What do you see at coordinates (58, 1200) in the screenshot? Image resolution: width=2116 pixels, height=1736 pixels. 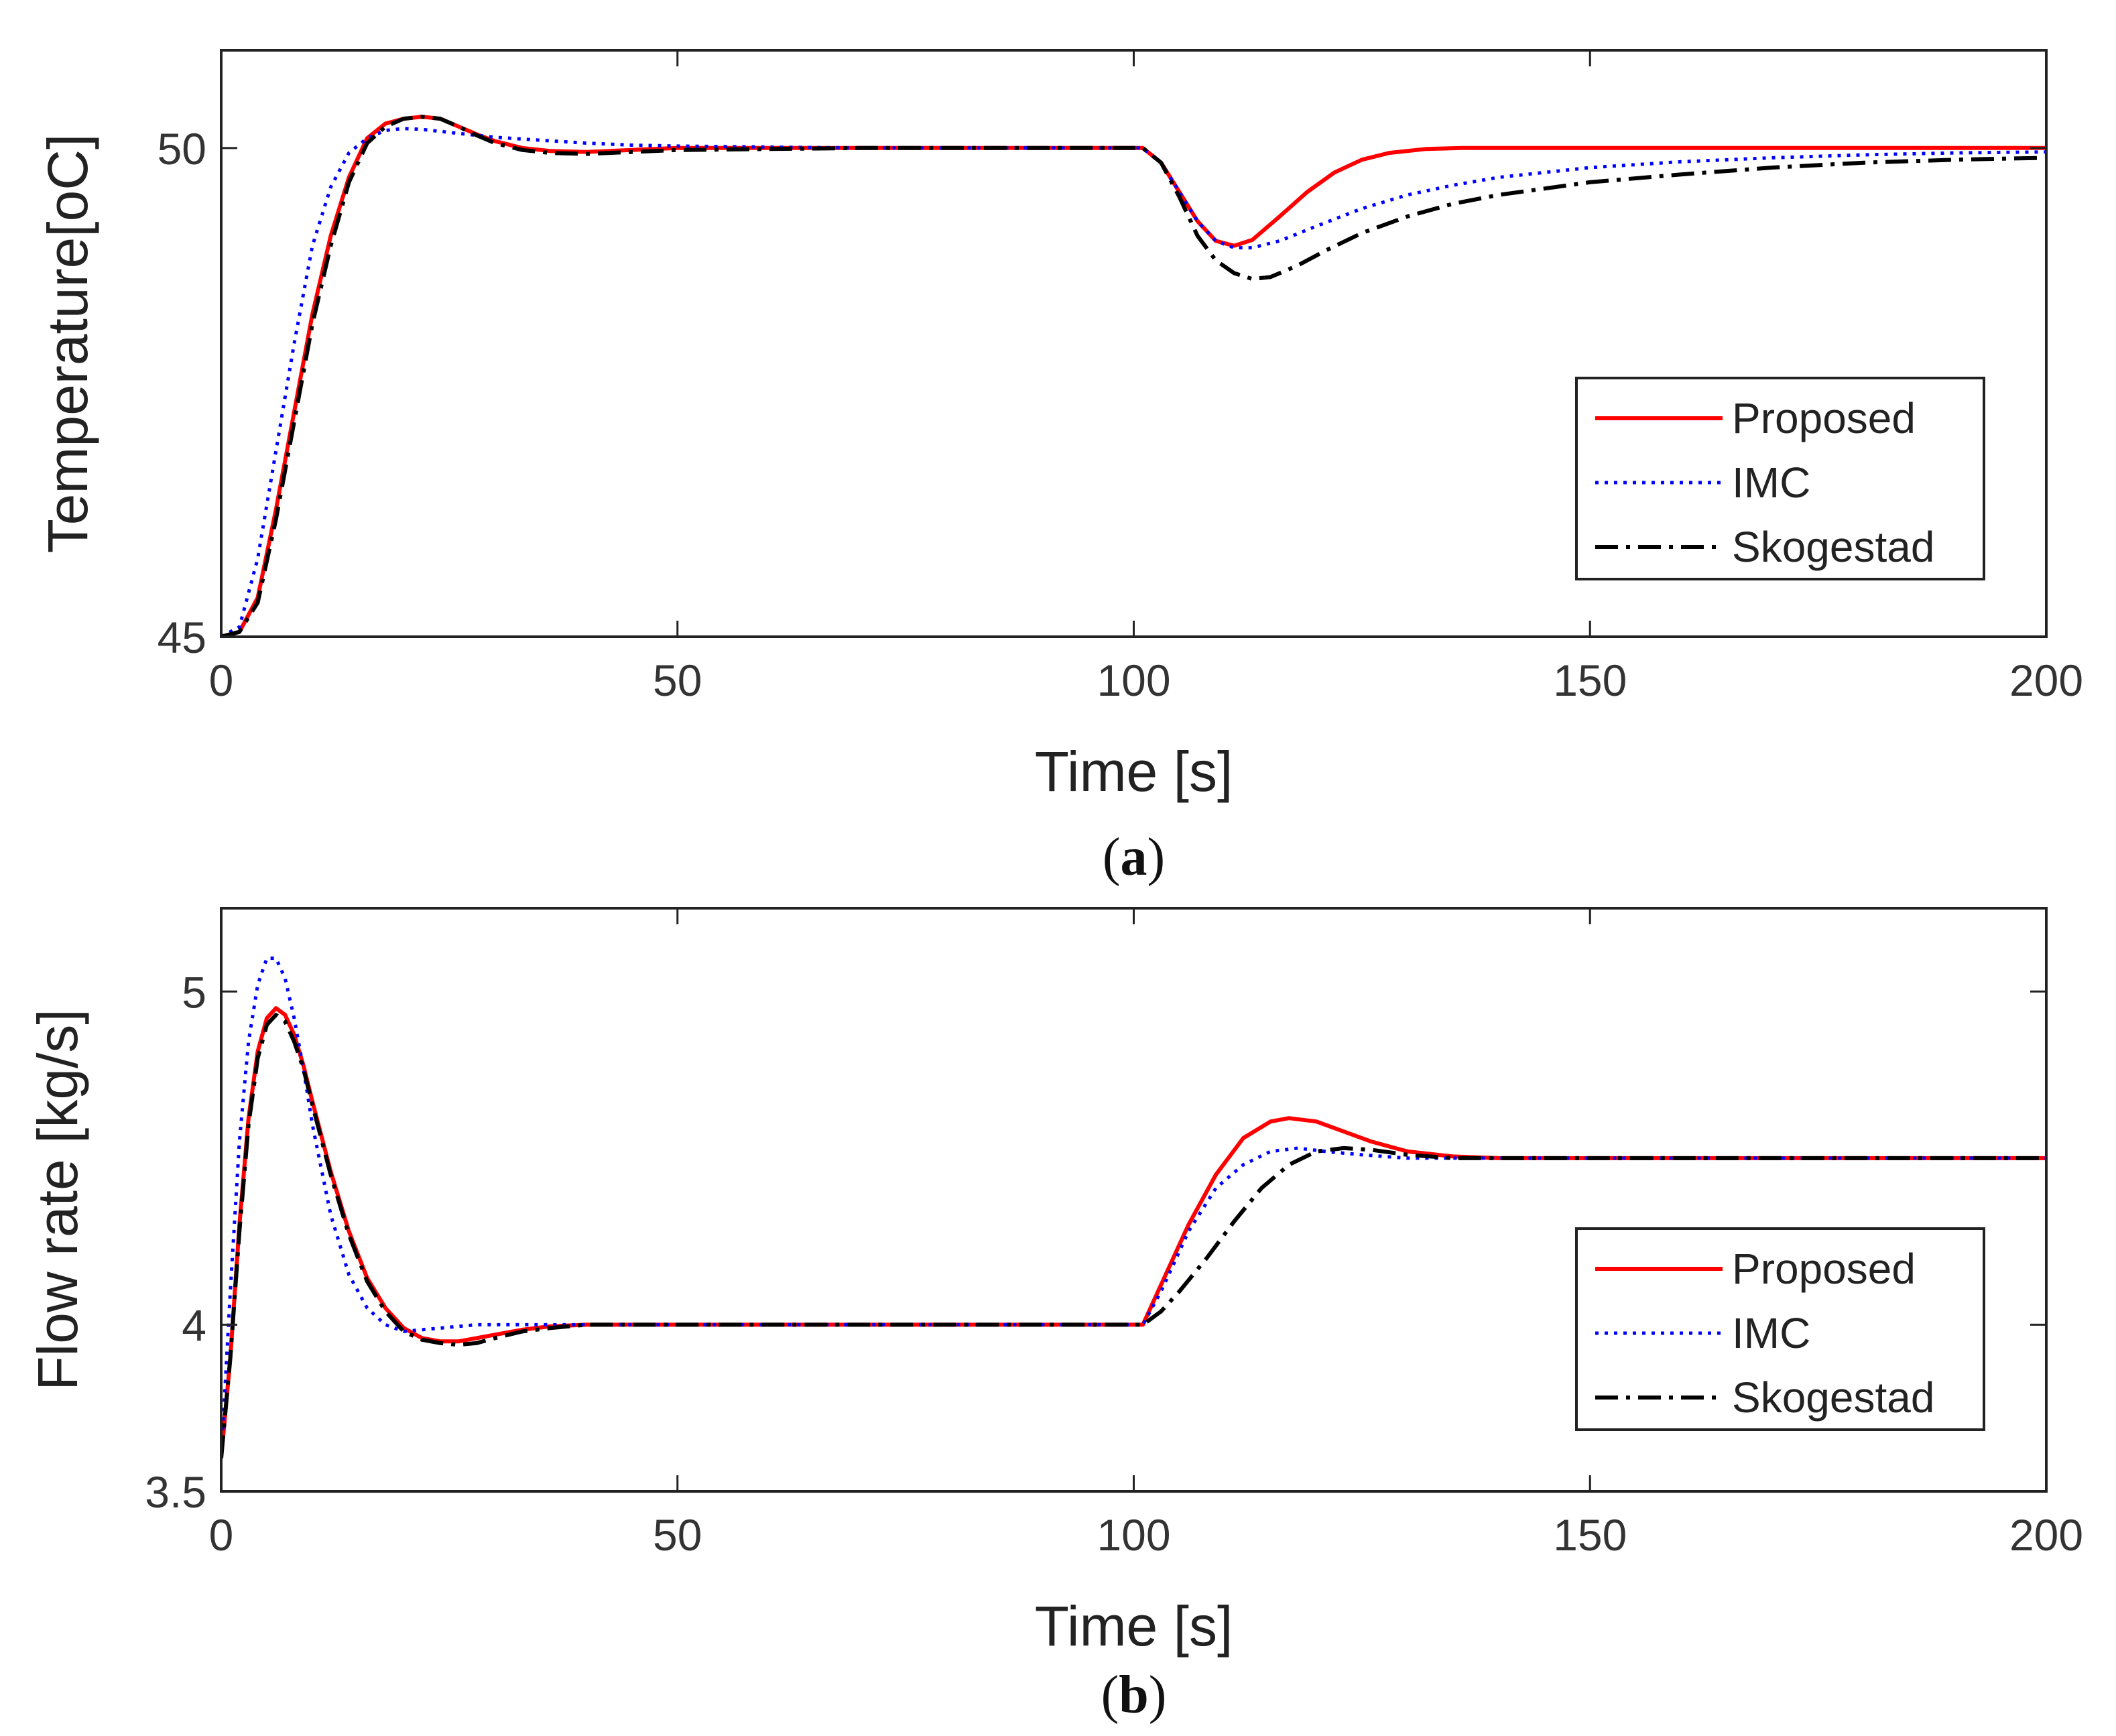 I see `y-axis-label-b: Flow rate [kg/s]` at bounding box center [58, 1200].